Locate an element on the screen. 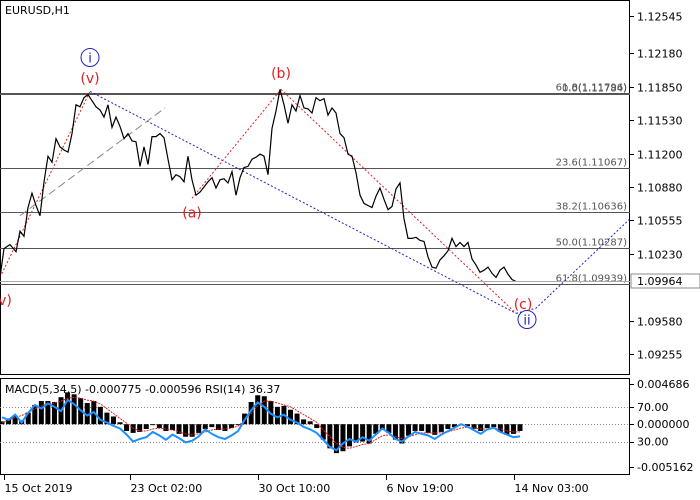  projection-line is located at coordinates (573, 266).